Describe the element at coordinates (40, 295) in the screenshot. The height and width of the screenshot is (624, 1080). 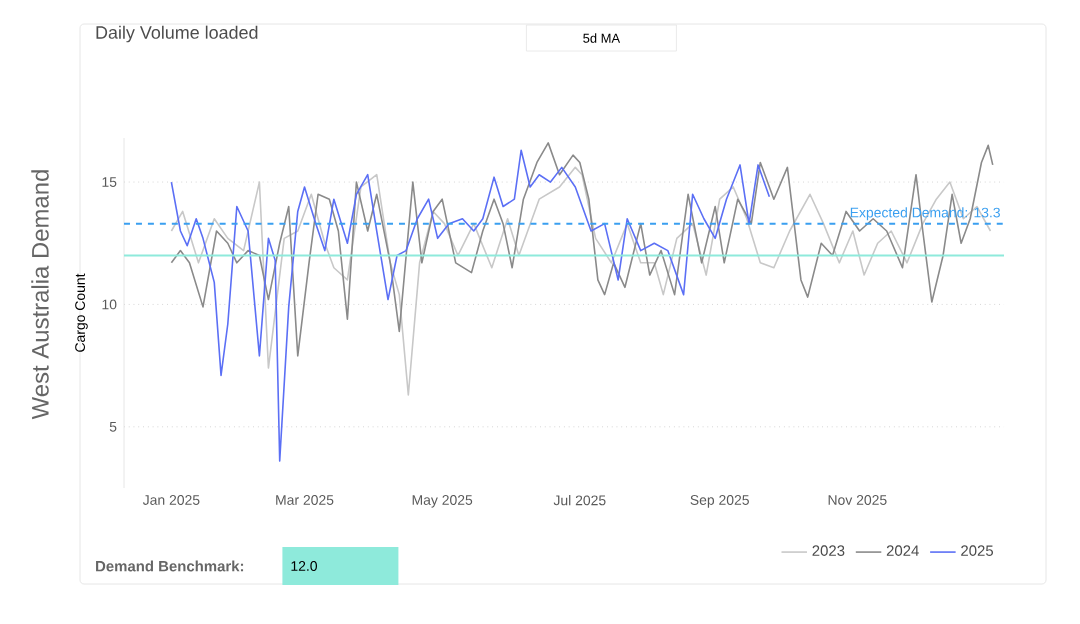
I see `text: West Australia Demand` at that location.